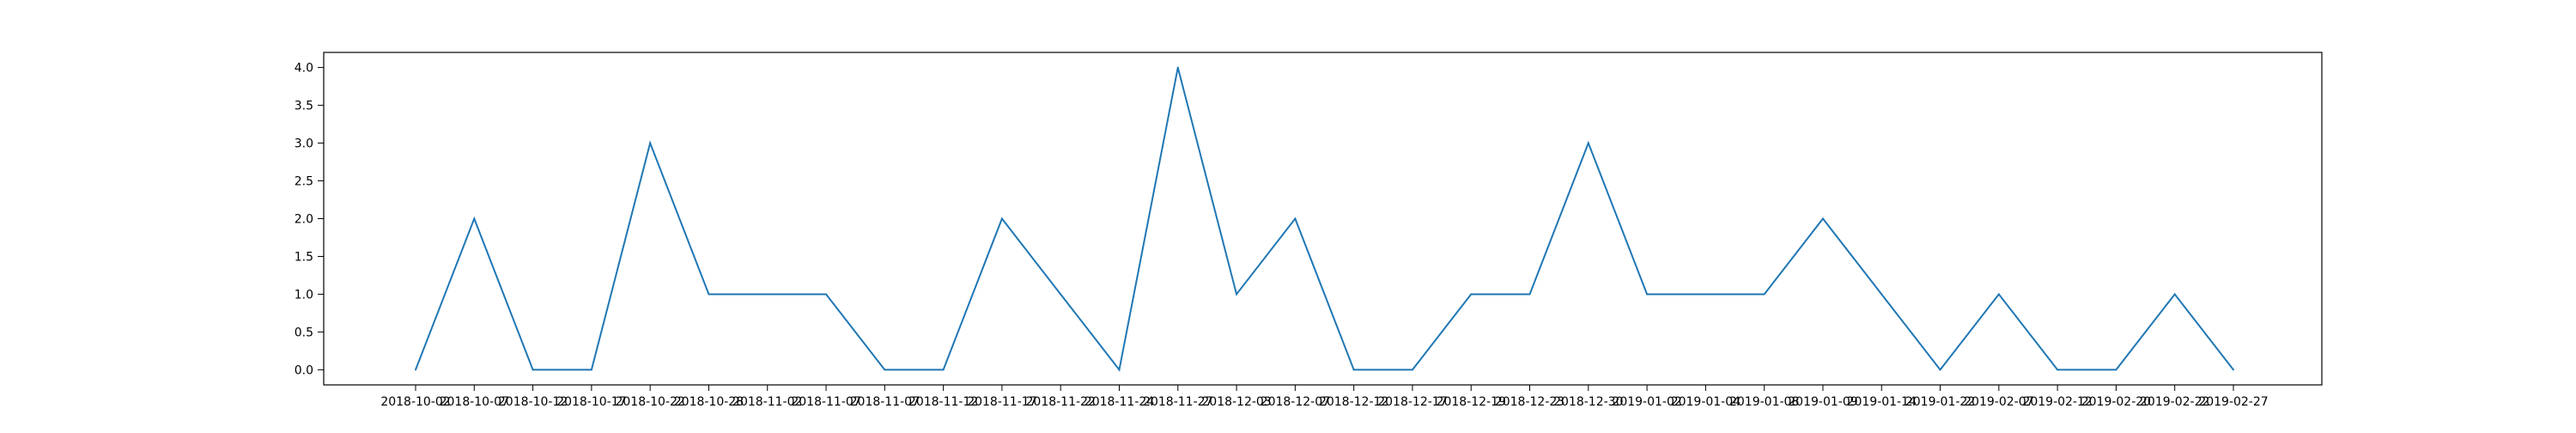 The image size is (2576, 433). What do you see at coordinates (1236, 402) in the screenshot?
I see `x-tick-label: 2018-12-03` at bounding box center [1236, 402].